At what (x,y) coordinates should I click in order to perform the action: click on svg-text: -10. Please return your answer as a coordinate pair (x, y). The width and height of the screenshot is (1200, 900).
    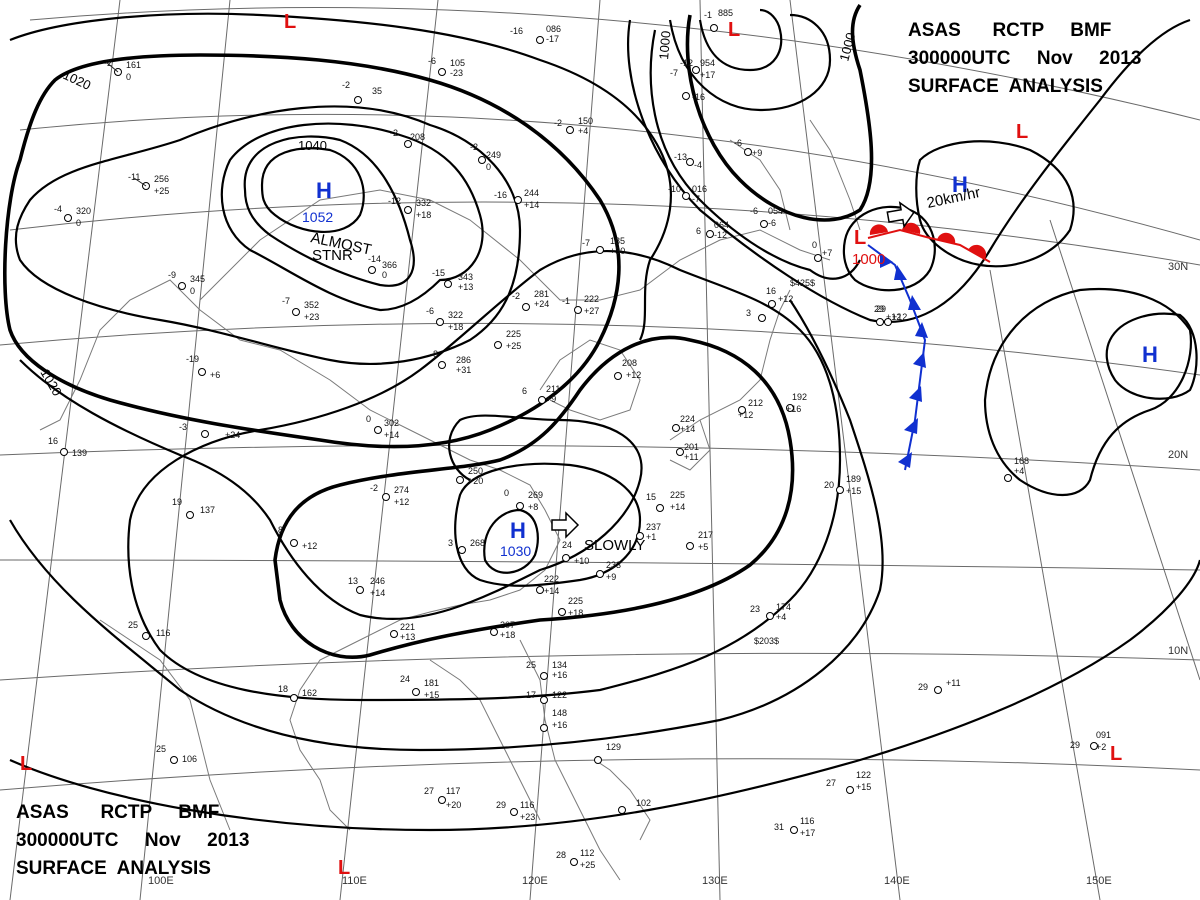
    Looking at the image, I should click on (674, 189).